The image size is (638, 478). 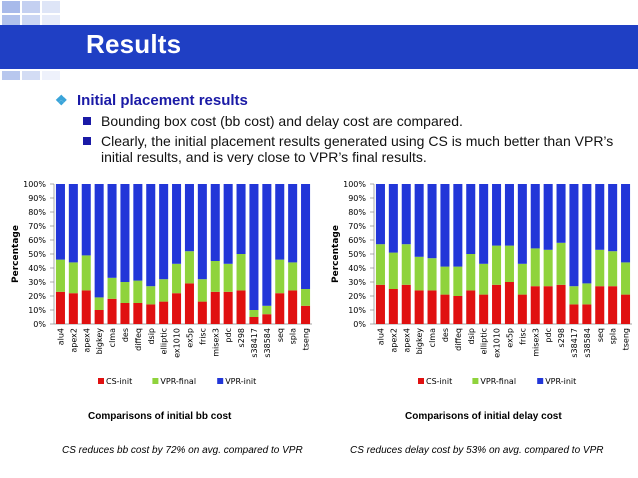 What do you see at coordinates (37, 310) in the screenshot?
I see `y-tick-label: 10%` at bounding box center [37, 310].